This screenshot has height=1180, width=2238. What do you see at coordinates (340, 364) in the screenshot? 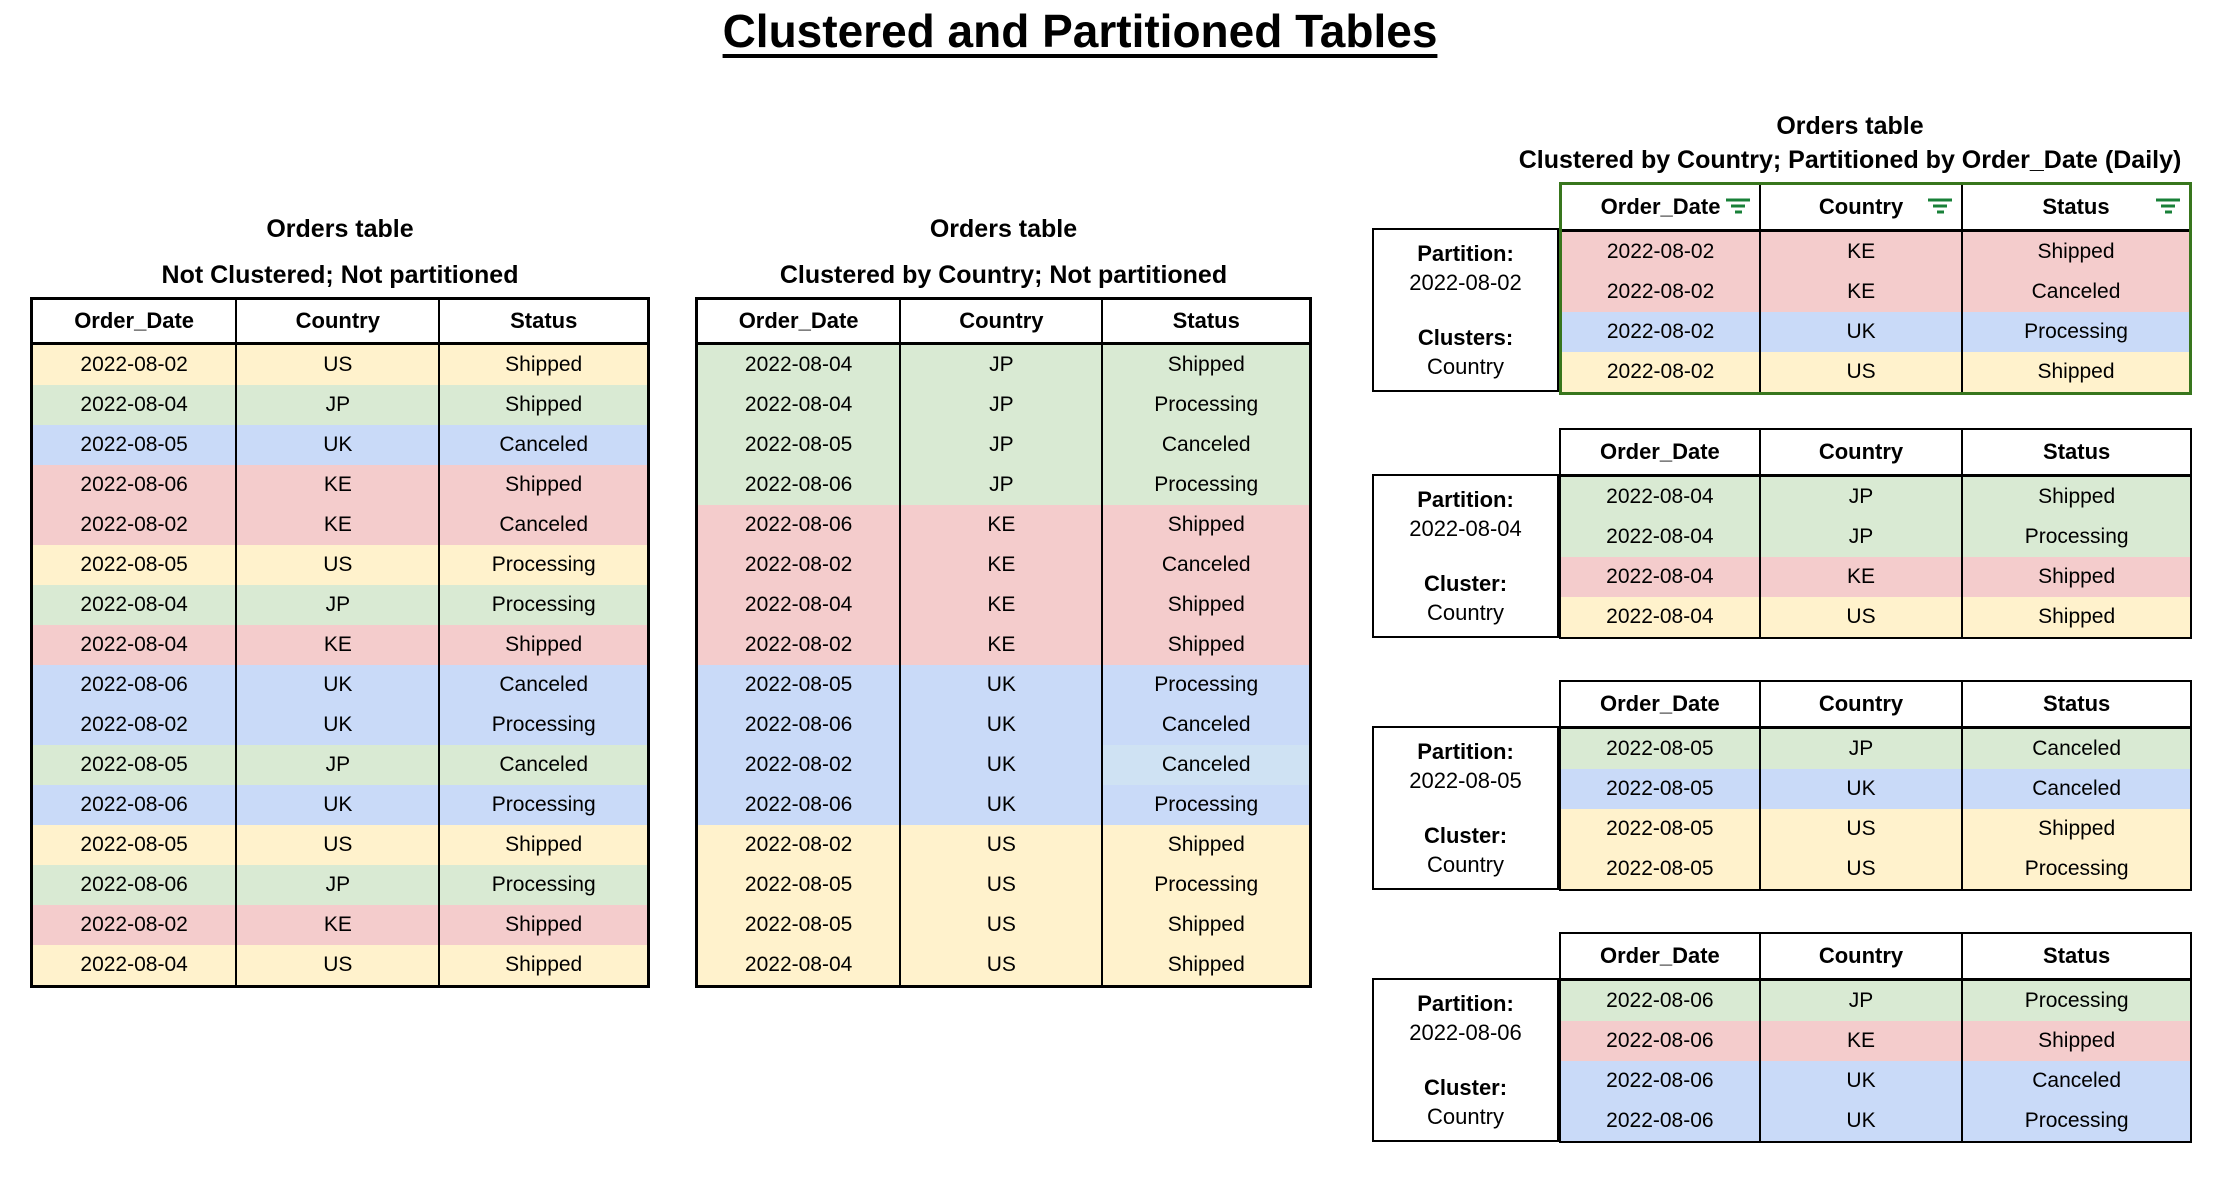
I see `table-row: 2022-08-02 US Shipped` at bounding box center [340, 364].